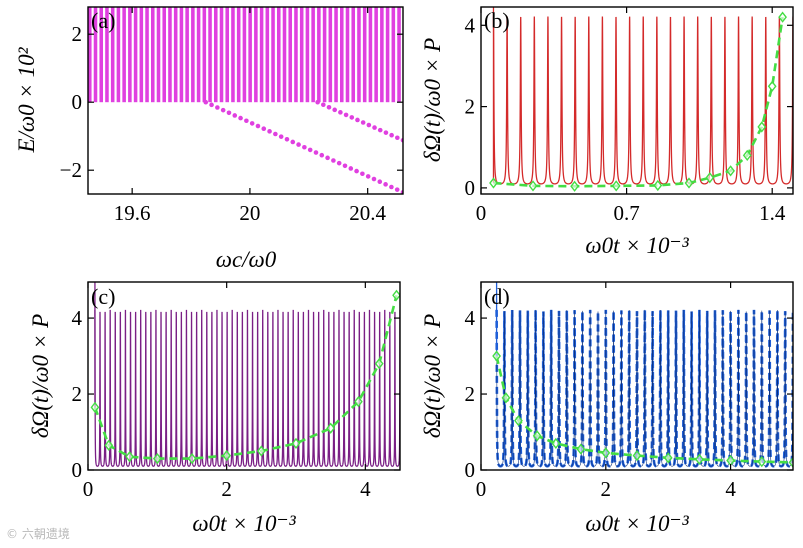 The image size is (803, 548). Describe the element at coordinates (638, 102) in the screenshot. I see `envelope-line` at that location.